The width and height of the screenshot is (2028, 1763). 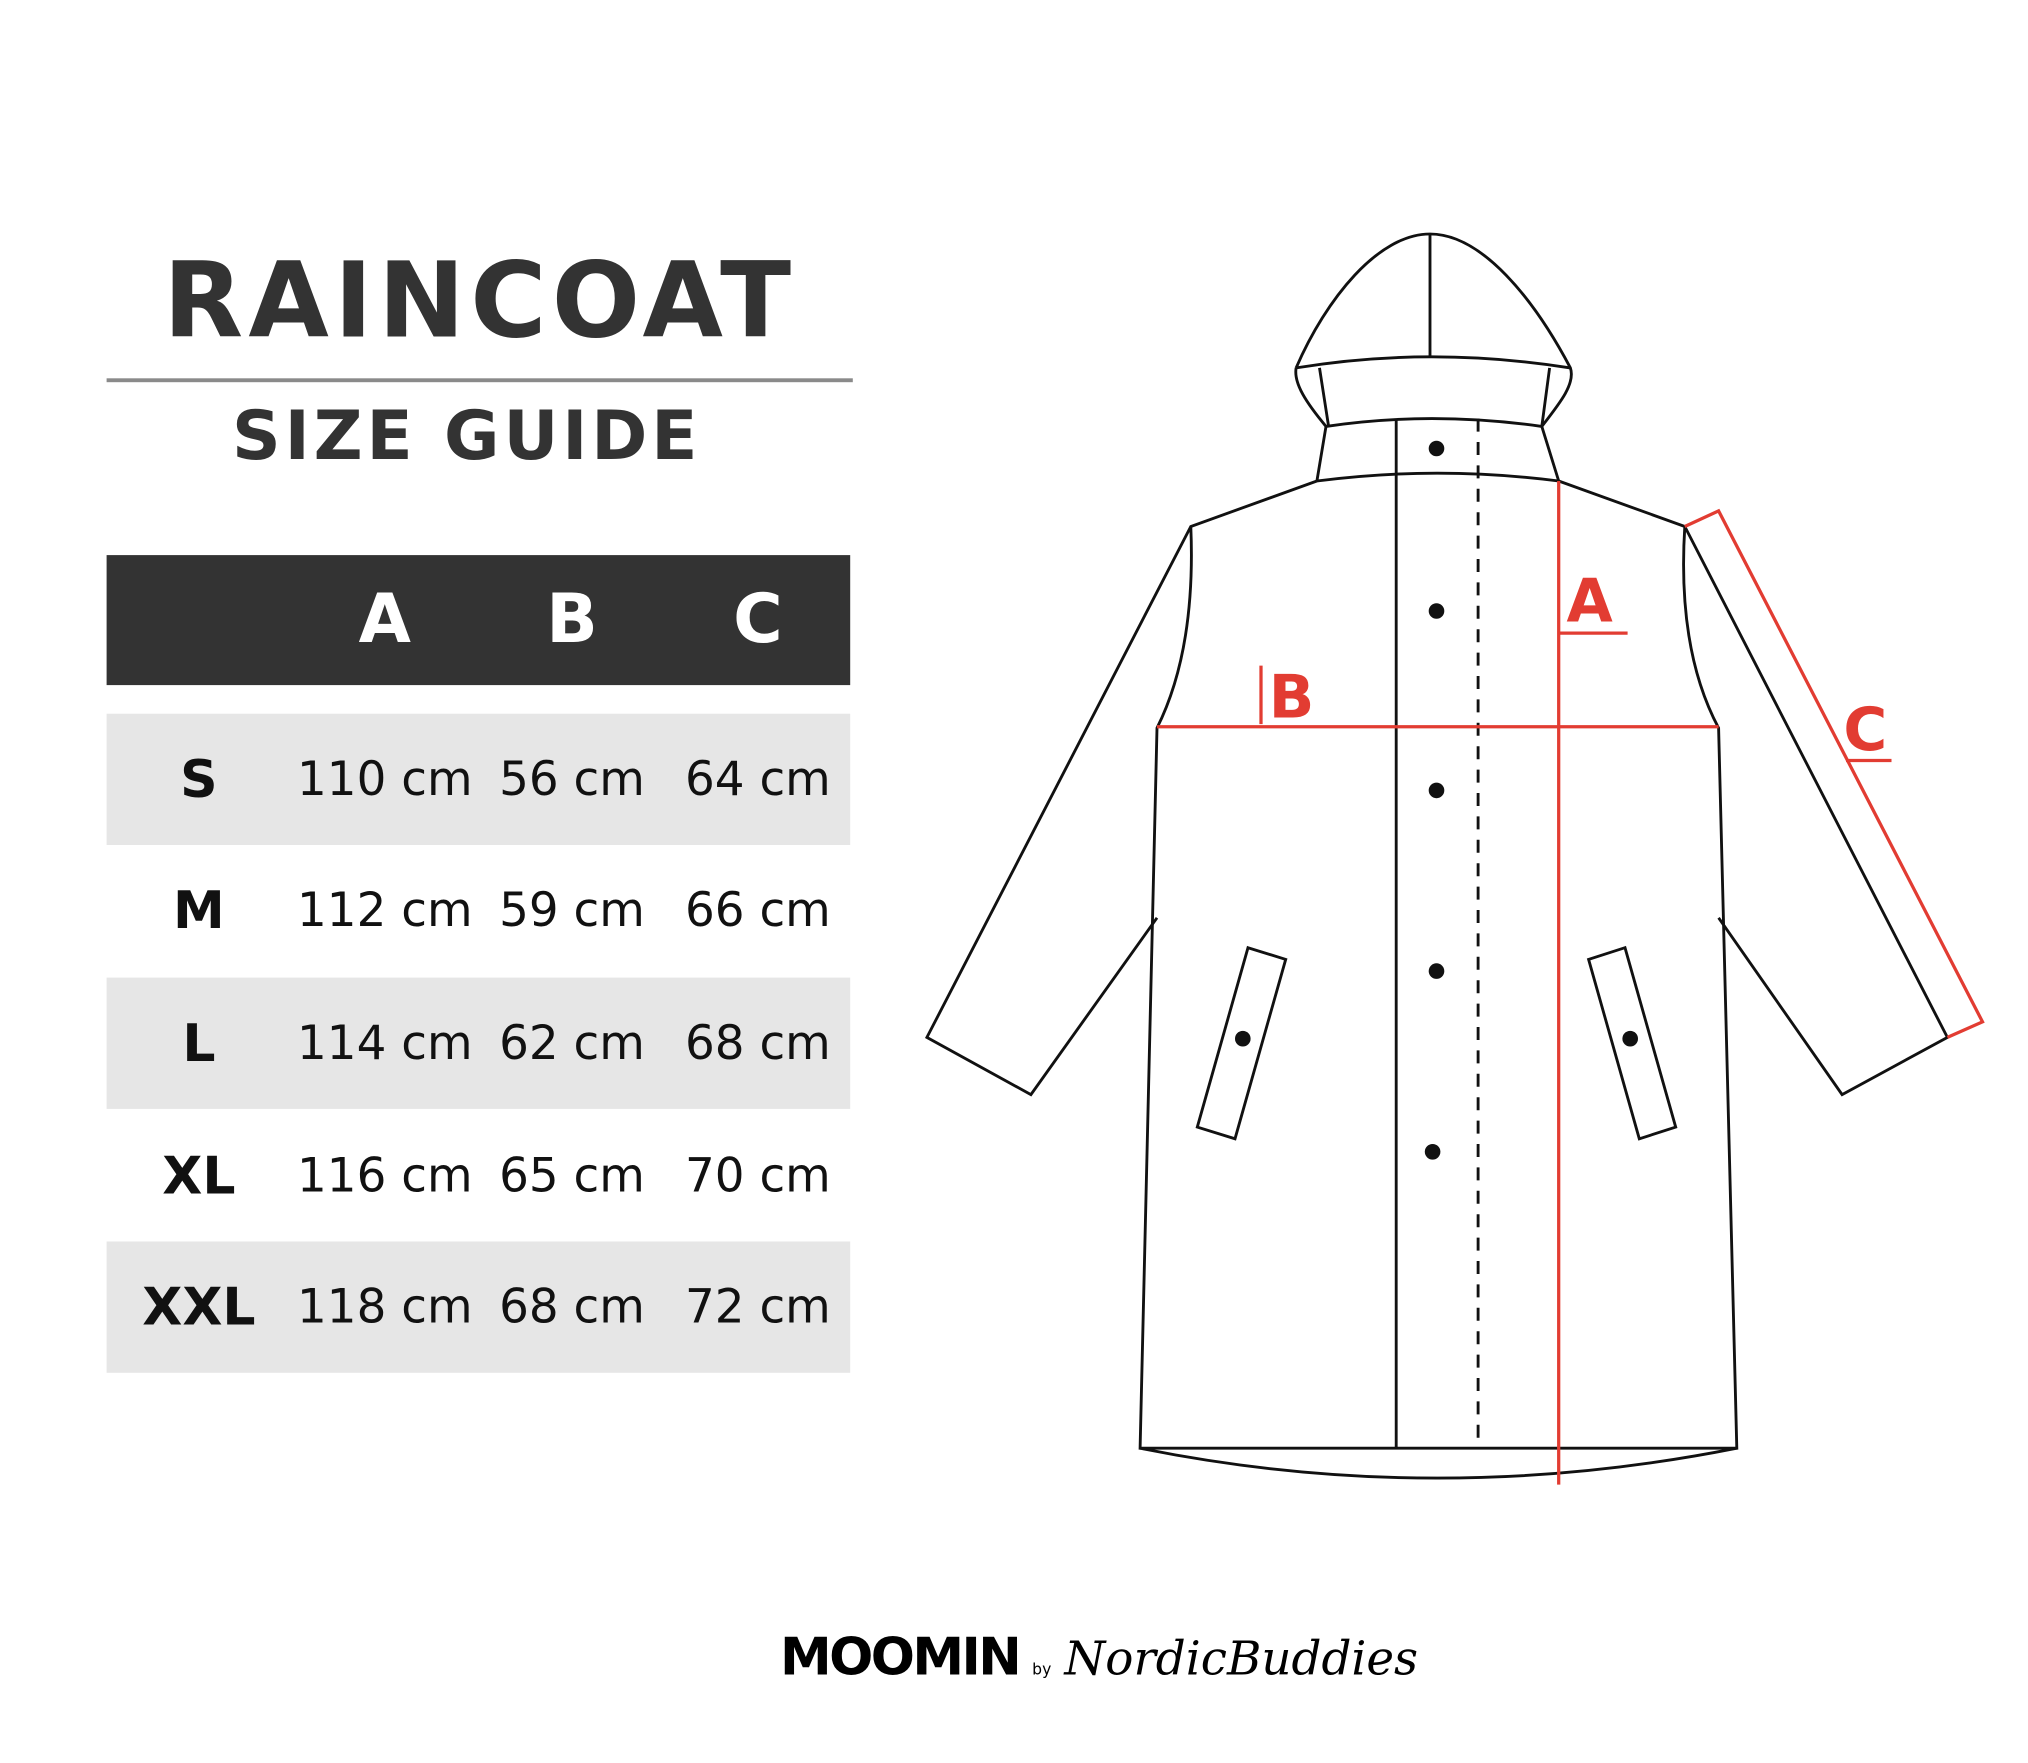 I want to click on header-c: C, so click(x=758, y=620).